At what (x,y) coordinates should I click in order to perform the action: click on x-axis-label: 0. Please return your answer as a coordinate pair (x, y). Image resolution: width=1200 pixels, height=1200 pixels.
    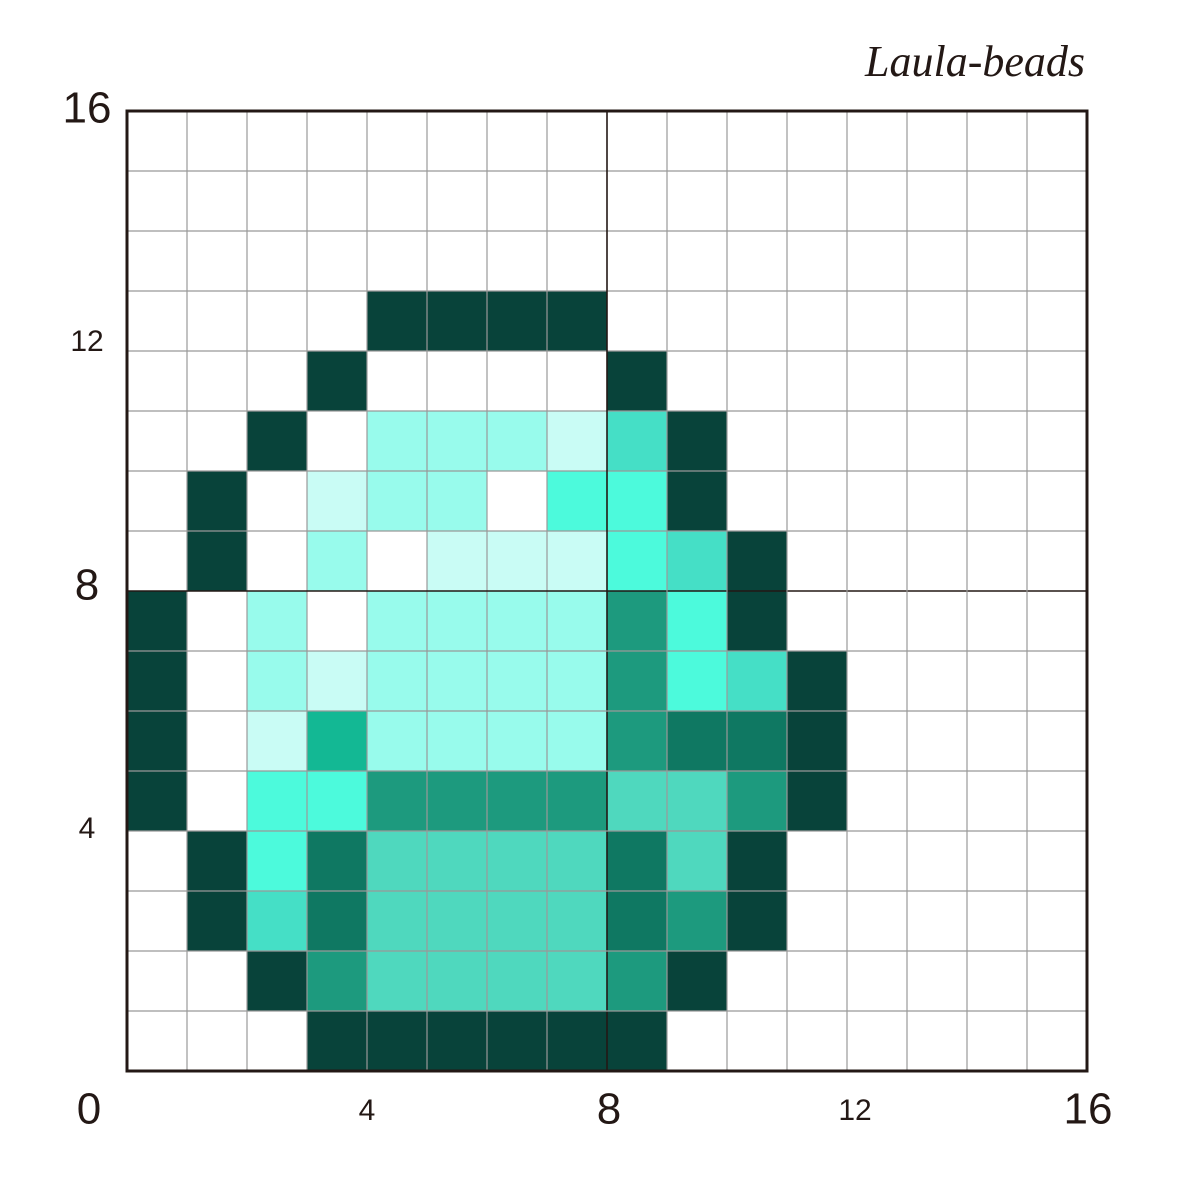
    Looking at the image, I should click on (89, 1109).